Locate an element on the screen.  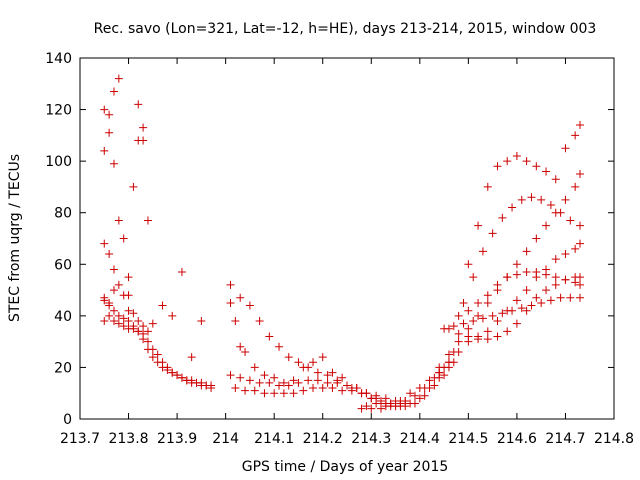
y-tick-label: 120 is located at coordinates (58, 111).